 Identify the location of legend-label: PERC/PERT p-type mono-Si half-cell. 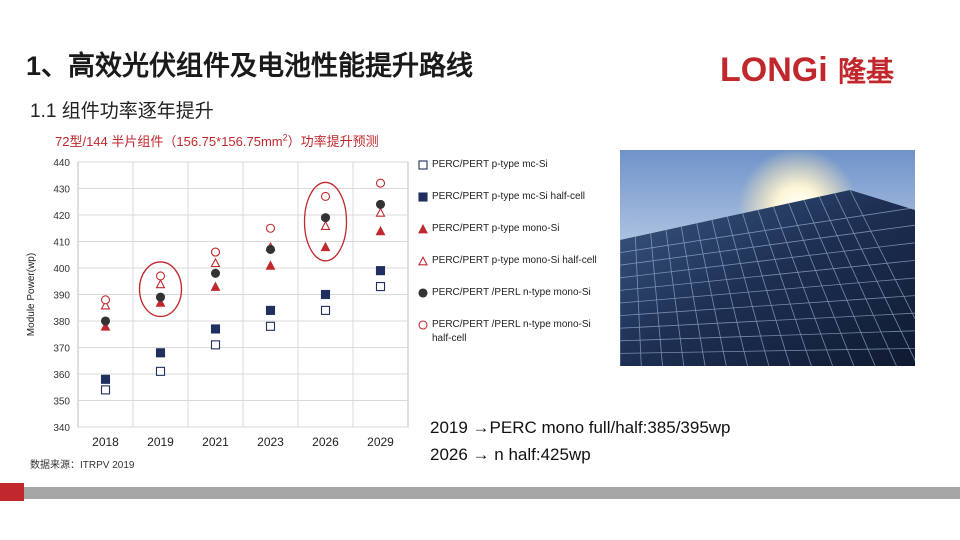
(514, 260).